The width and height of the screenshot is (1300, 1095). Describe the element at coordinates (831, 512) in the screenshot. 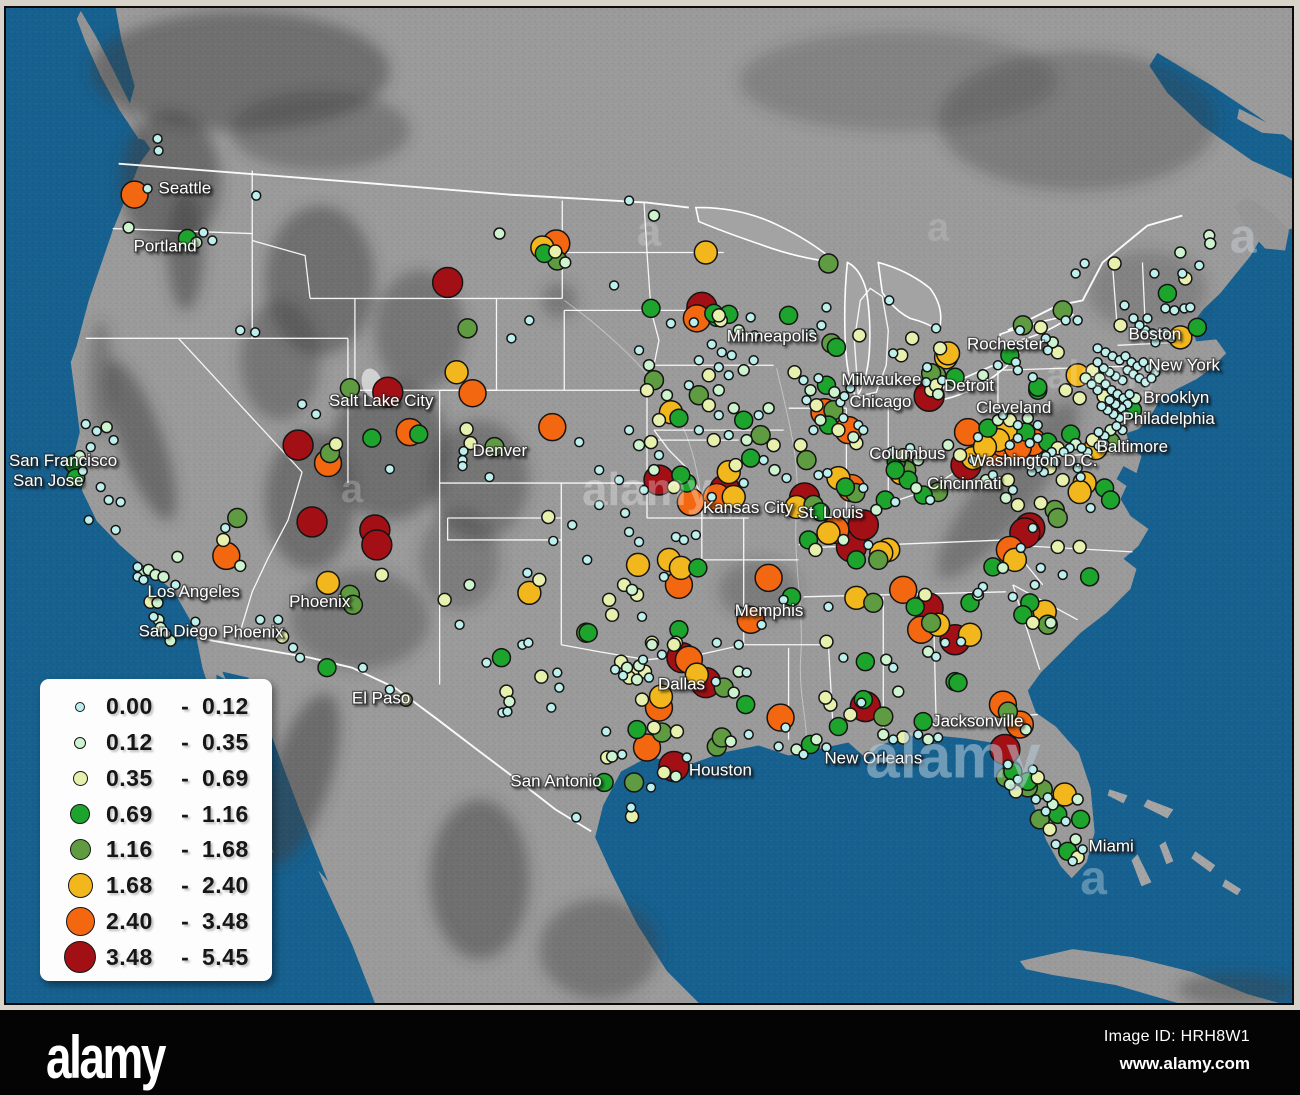

I see `city-label: St. Louis` at that location.